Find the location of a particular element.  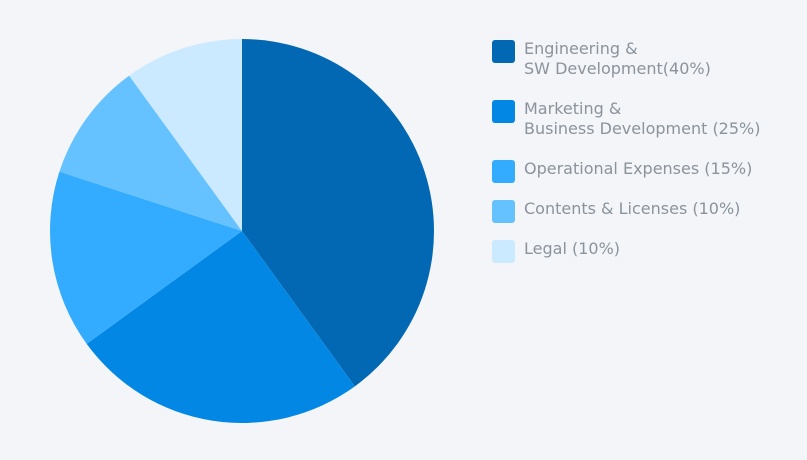

legend-label: Marketing & Business Development (25%) is located at coordinates (642, 118).